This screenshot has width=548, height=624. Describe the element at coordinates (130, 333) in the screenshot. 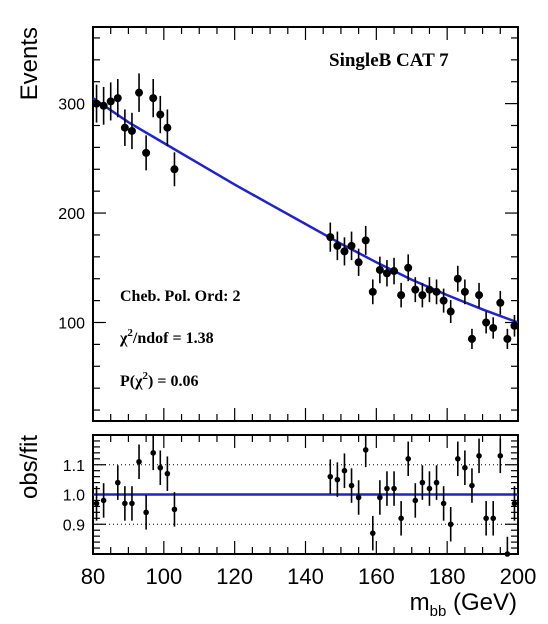

I see `chi2-sup: 2` at that location.